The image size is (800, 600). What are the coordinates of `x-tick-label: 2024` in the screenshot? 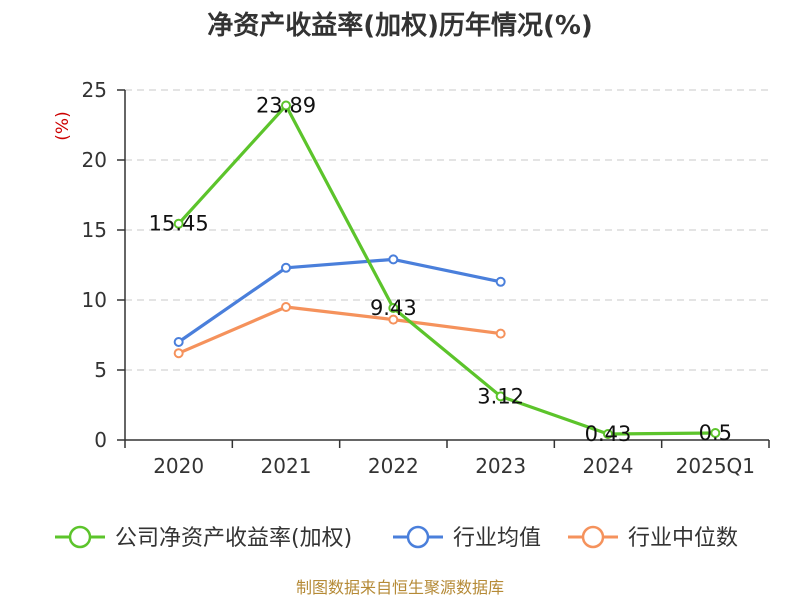 It's located at (608, 466).